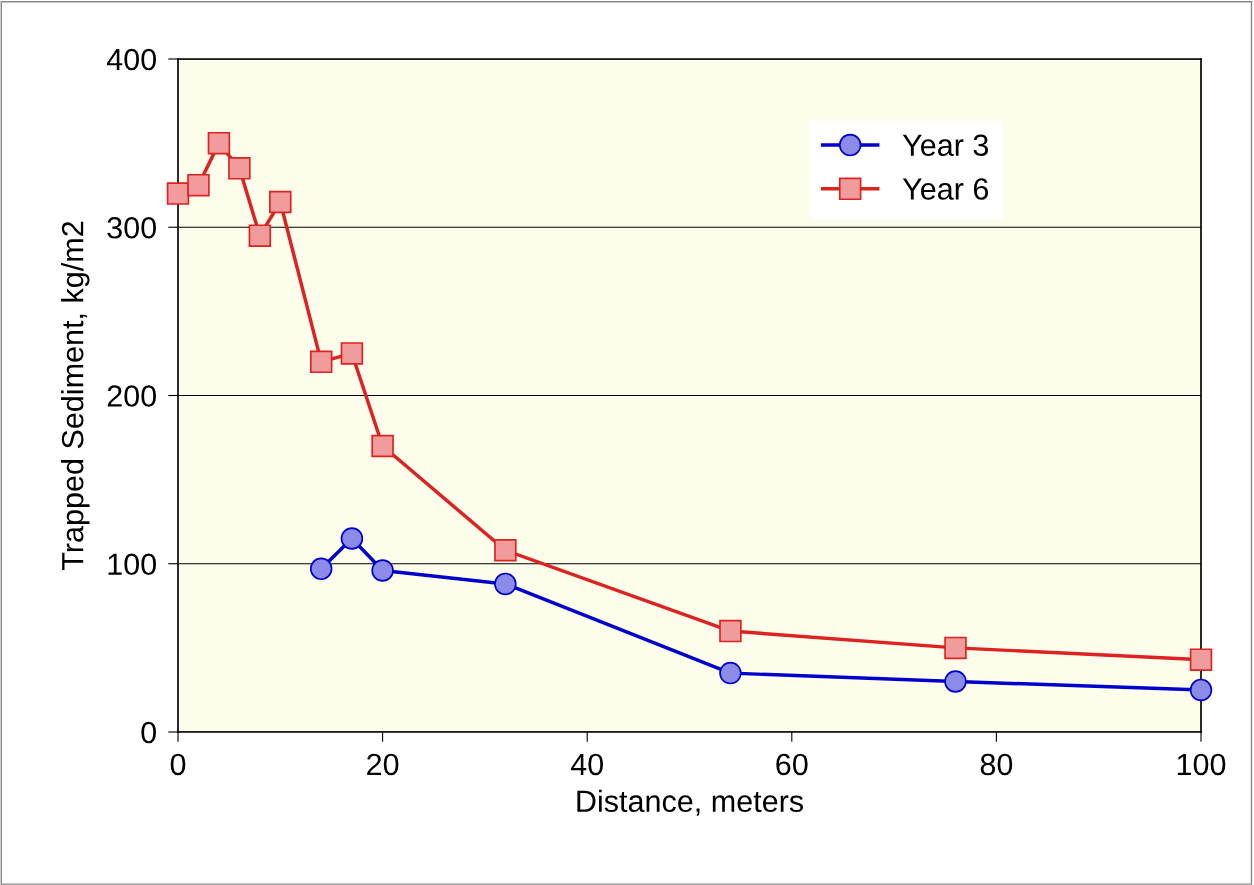 This screenshot has height=885, width=1254. What do you see at coordinates (586, 764) in the screenshot?
I see `x-tick-label: 40` at bounding box center [586, 764].